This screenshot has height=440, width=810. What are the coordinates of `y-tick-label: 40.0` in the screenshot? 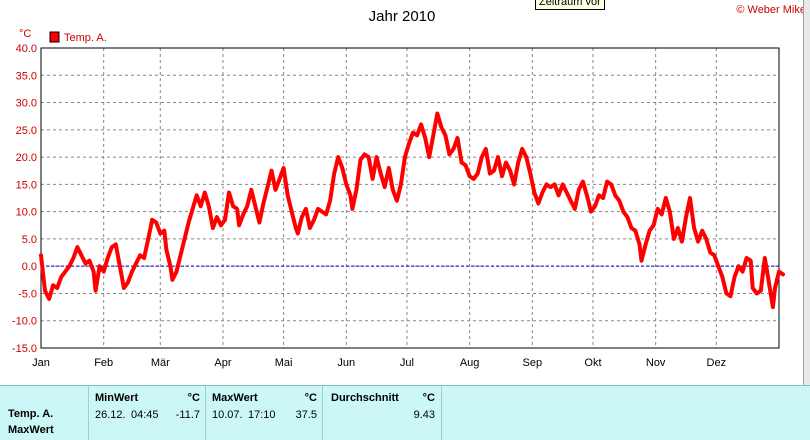 It's located at (26, 49).